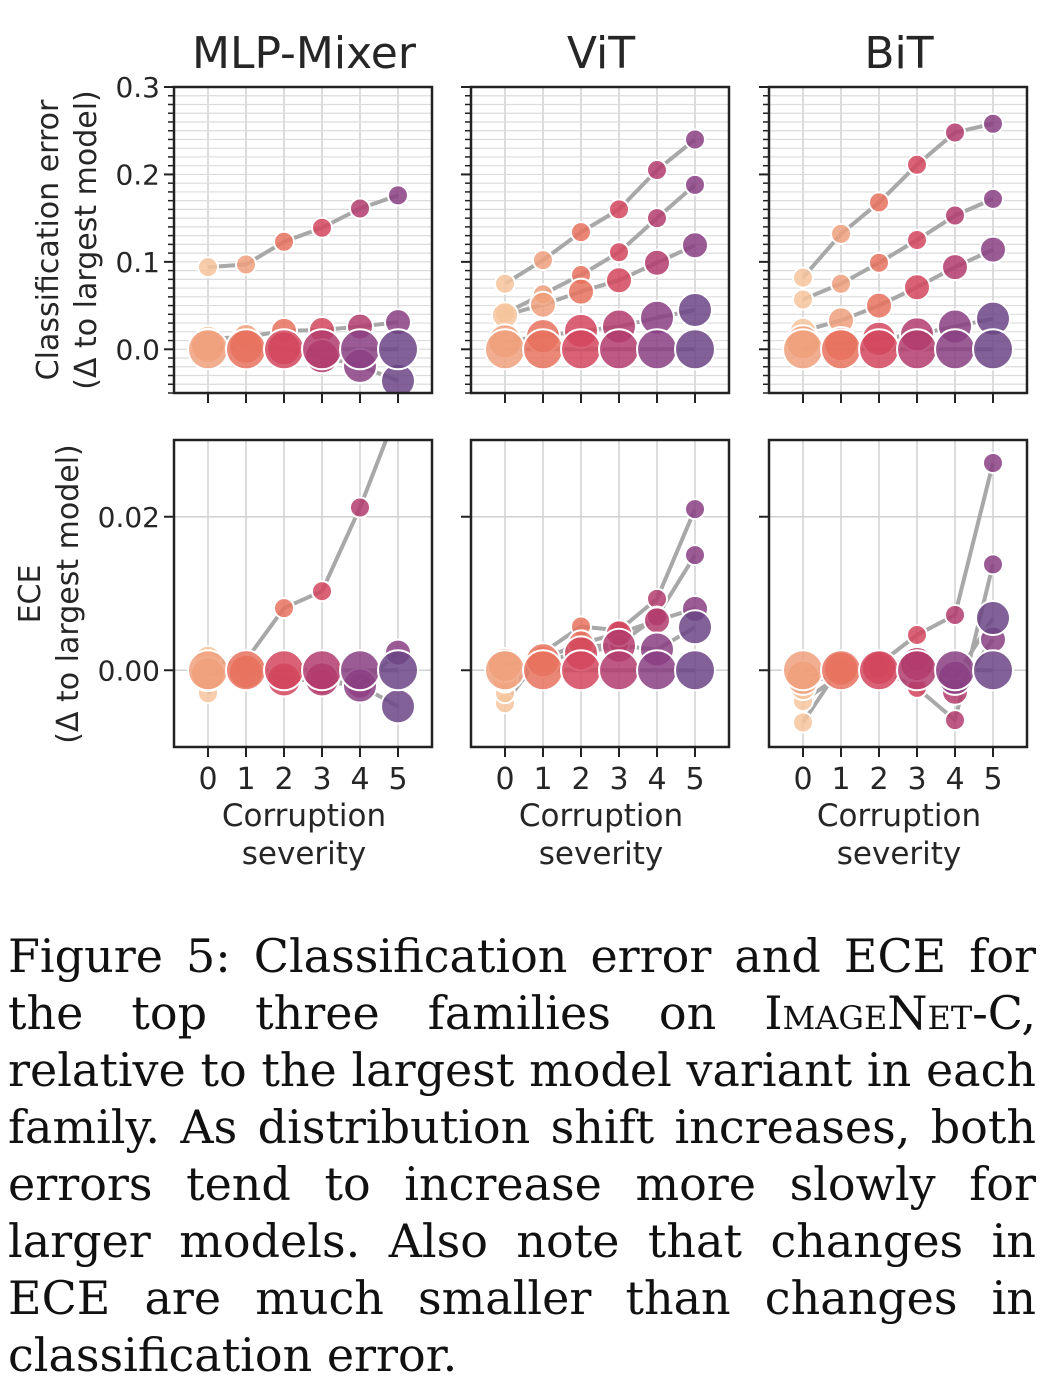 The image size is (1063, 1384). Describe the element at coordinates (48, 239) in the screenshot. I see `row-label-error-line1: Classification error` at that location.